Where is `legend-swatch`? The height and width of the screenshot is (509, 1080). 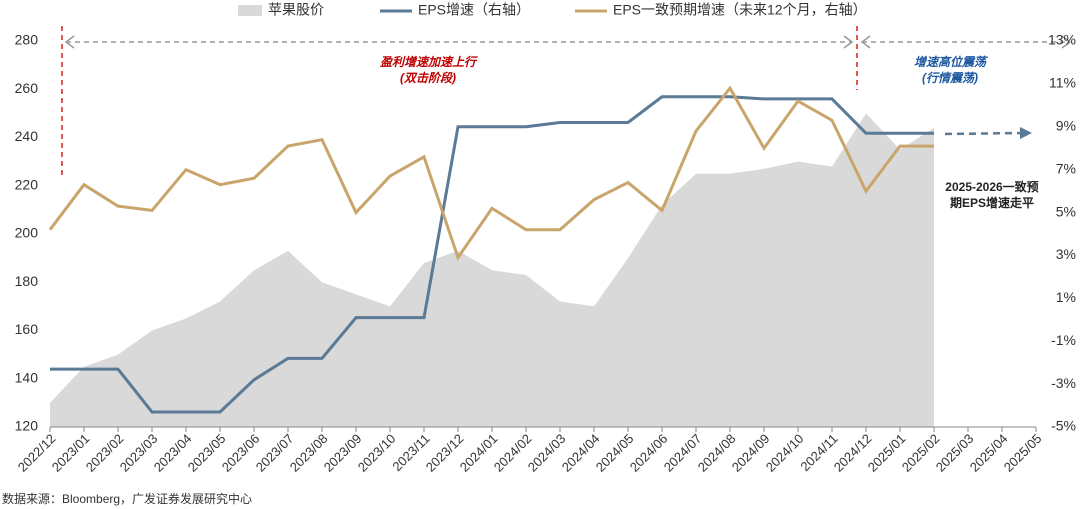 legend-swatch is located at coordinates (250, 10).